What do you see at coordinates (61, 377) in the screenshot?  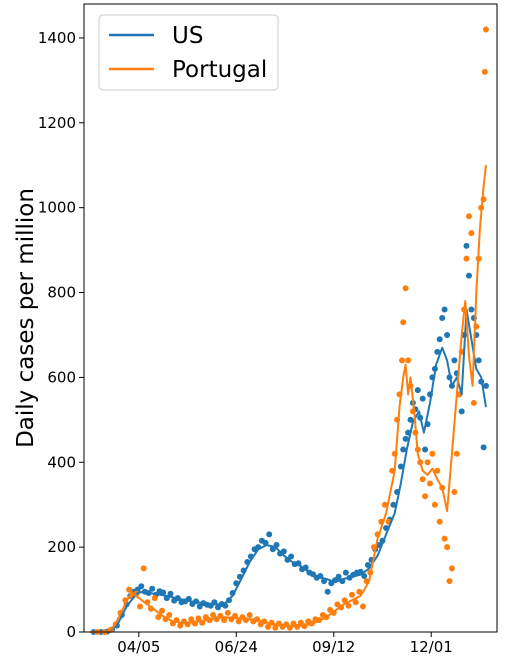 I see `y-tick-label: 600` at bounding box center [61, 377].